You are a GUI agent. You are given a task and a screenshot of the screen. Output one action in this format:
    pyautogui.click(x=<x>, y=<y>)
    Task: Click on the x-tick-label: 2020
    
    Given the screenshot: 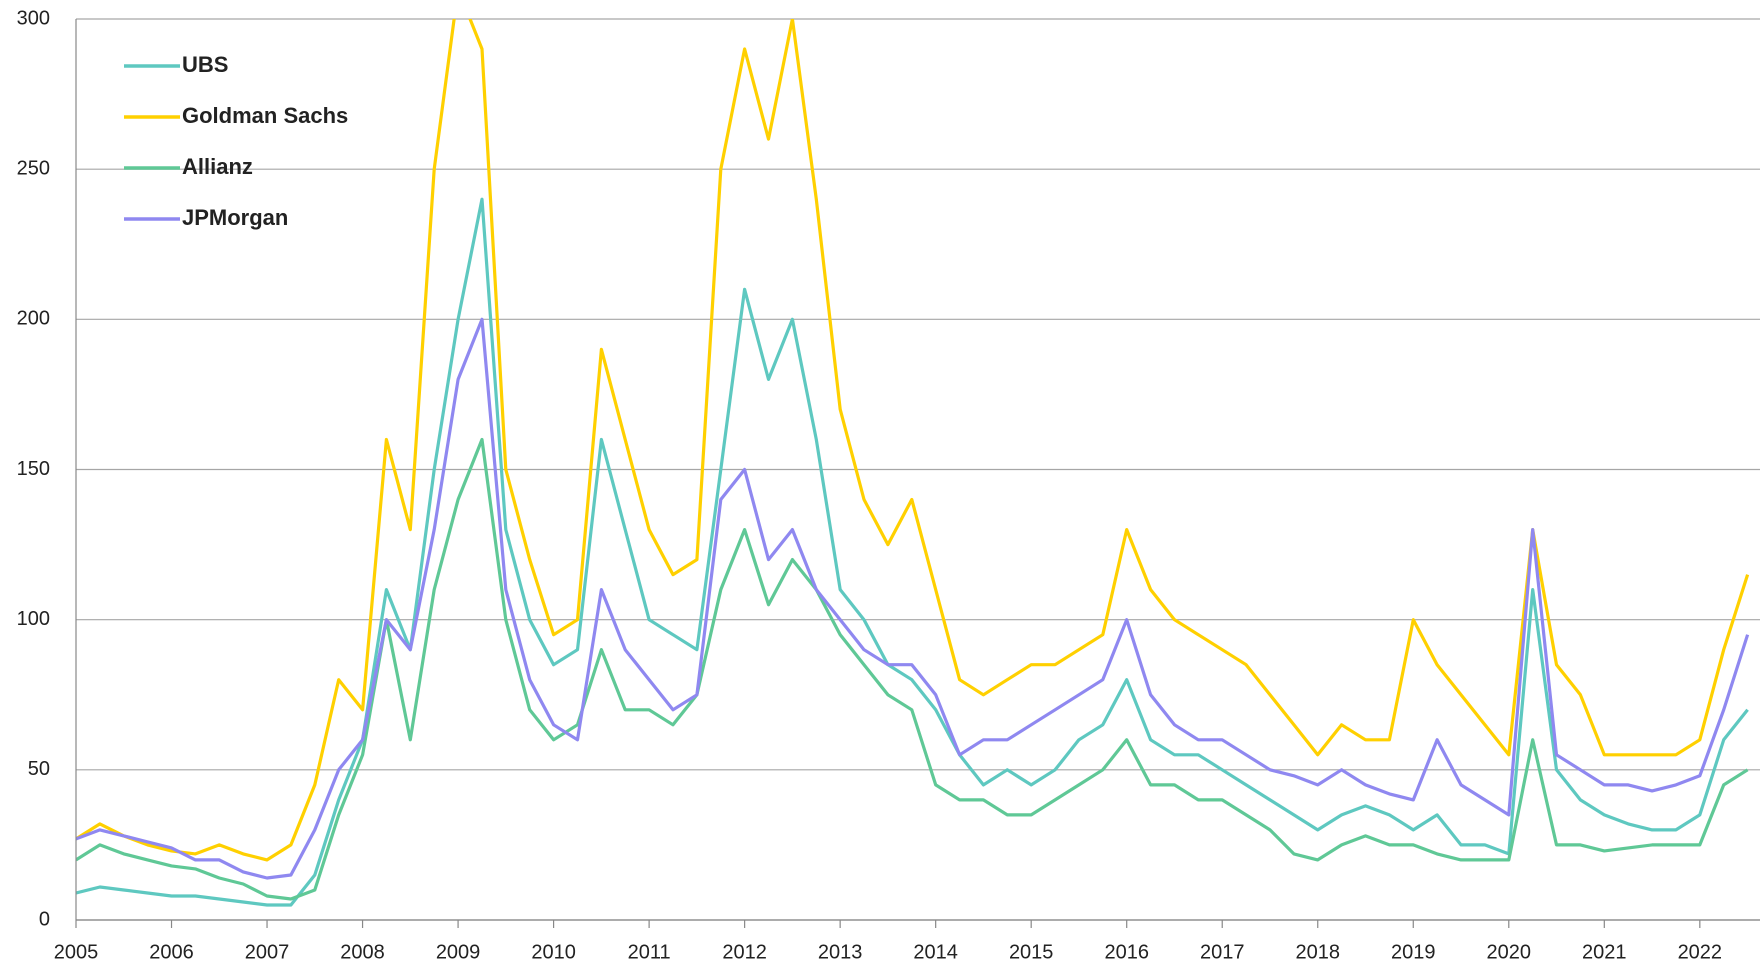 What is the action you would take?
    pyautogui.click(x=1509, y=952)
    